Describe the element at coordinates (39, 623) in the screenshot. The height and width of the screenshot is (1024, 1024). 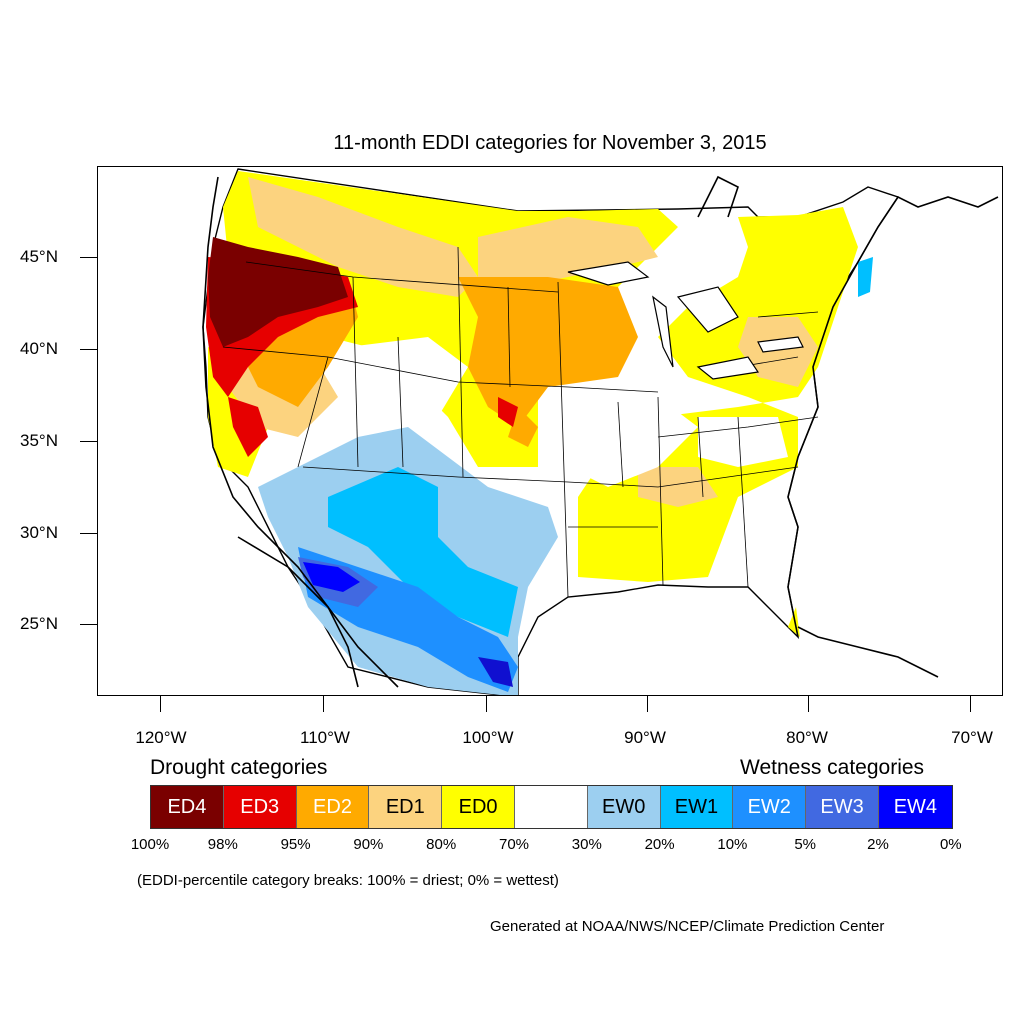
I see `lat-label-25: 25°N` at that location.